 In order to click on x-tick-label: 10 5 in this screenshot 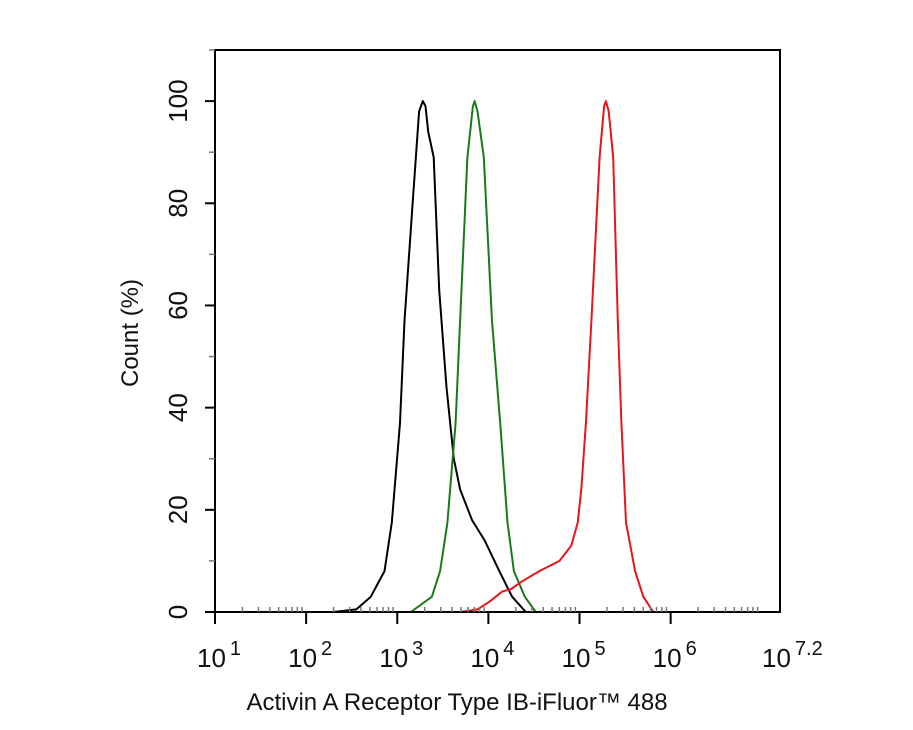, I will do `click(584, 655)`.